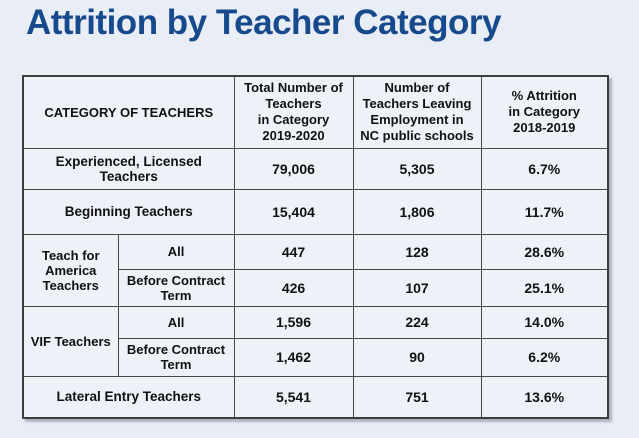 The width and height of the screenshot is (639, 438). Describe the element at coordinates (544, 322) in the screenshot. I see `attrition-cell: 14.0%` at that location.